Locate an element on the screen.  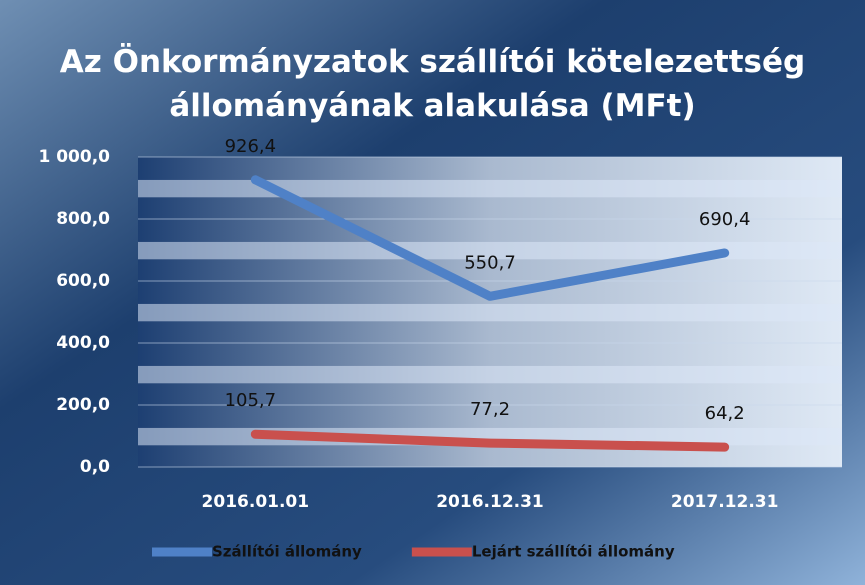
data-label: 77,2 is located at coordinates (490, 409).